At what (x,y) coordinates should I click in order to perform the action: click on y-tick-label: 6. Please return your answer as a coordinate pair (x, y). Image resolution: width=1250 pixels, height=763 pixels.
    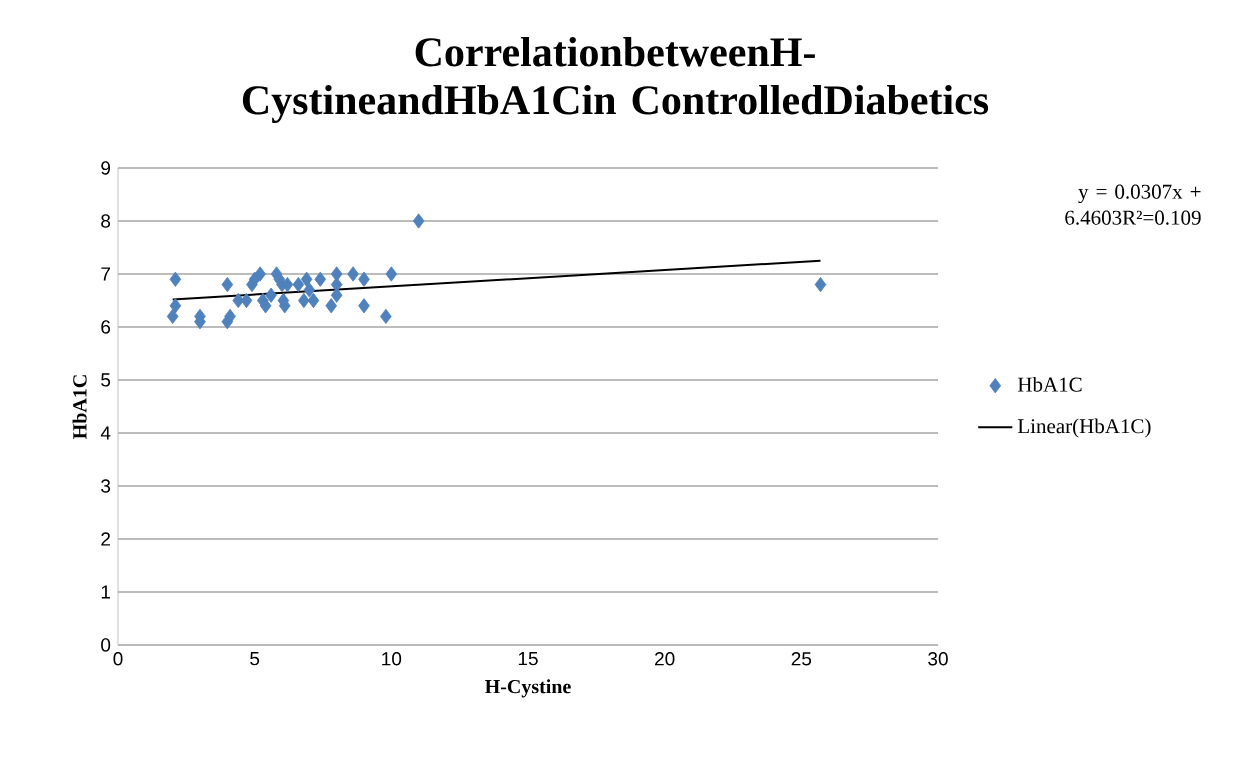
    Looking at the image, I should click on (106, 327).